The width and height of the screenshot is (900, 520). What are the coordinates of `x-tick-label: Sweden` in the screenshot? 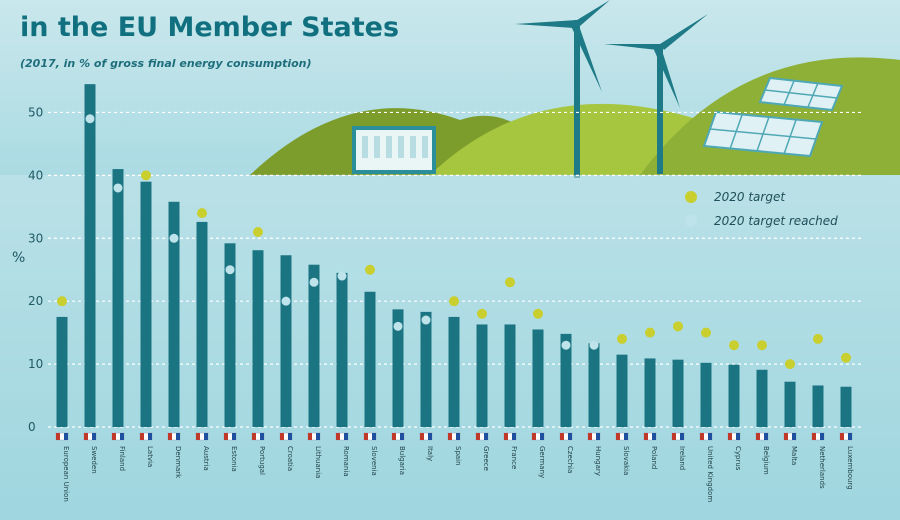 It's located at (94, 460).